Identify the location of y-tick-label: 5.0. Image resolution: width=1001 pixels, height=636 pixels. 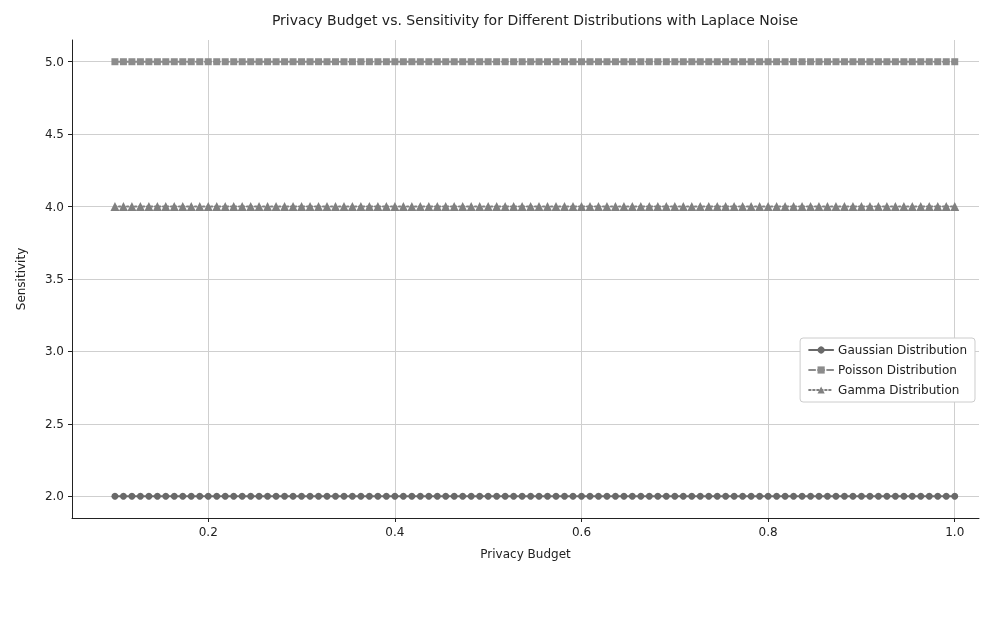
(54, 61).